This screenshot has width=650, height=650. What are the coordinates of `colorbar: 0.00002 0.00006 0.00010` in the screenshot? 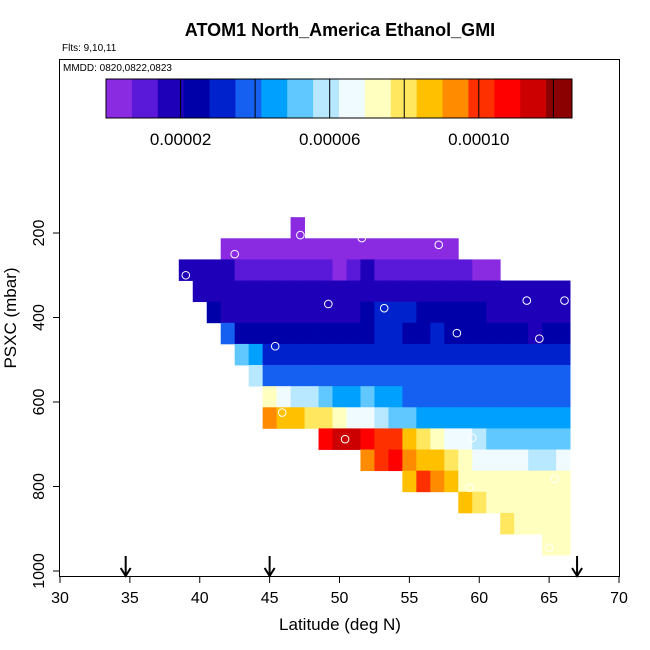 It's located at (339, 113).